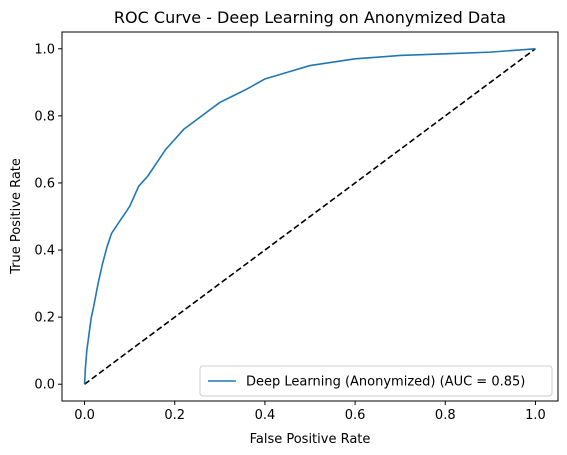 The image size is (567, 455). I want to click on y-tick-label: 0.2, so click(44, 318).